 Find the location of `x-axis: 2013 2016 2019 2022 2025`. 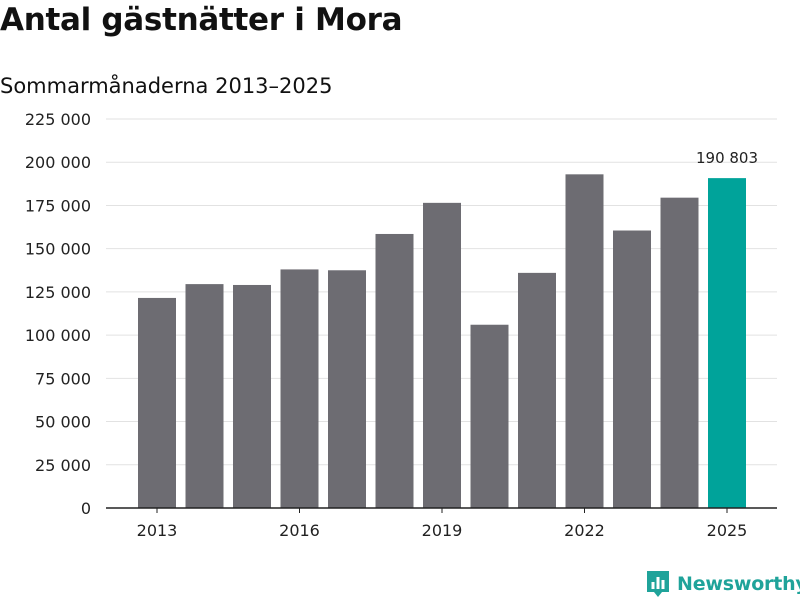

x-axis: 2013 2016 2019 2022 2025 is located at coordinates (441, 523).